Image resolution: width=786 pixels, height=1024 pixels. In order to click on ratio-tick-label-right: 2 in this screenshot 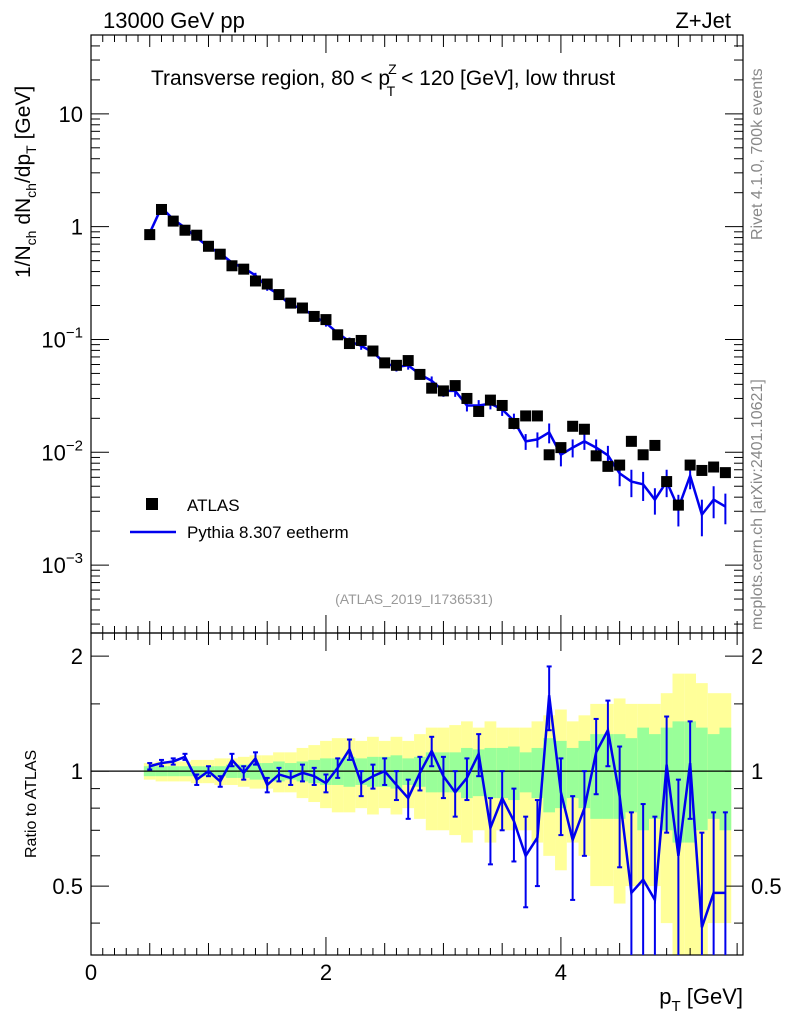, I will do `click(757, 656)`.